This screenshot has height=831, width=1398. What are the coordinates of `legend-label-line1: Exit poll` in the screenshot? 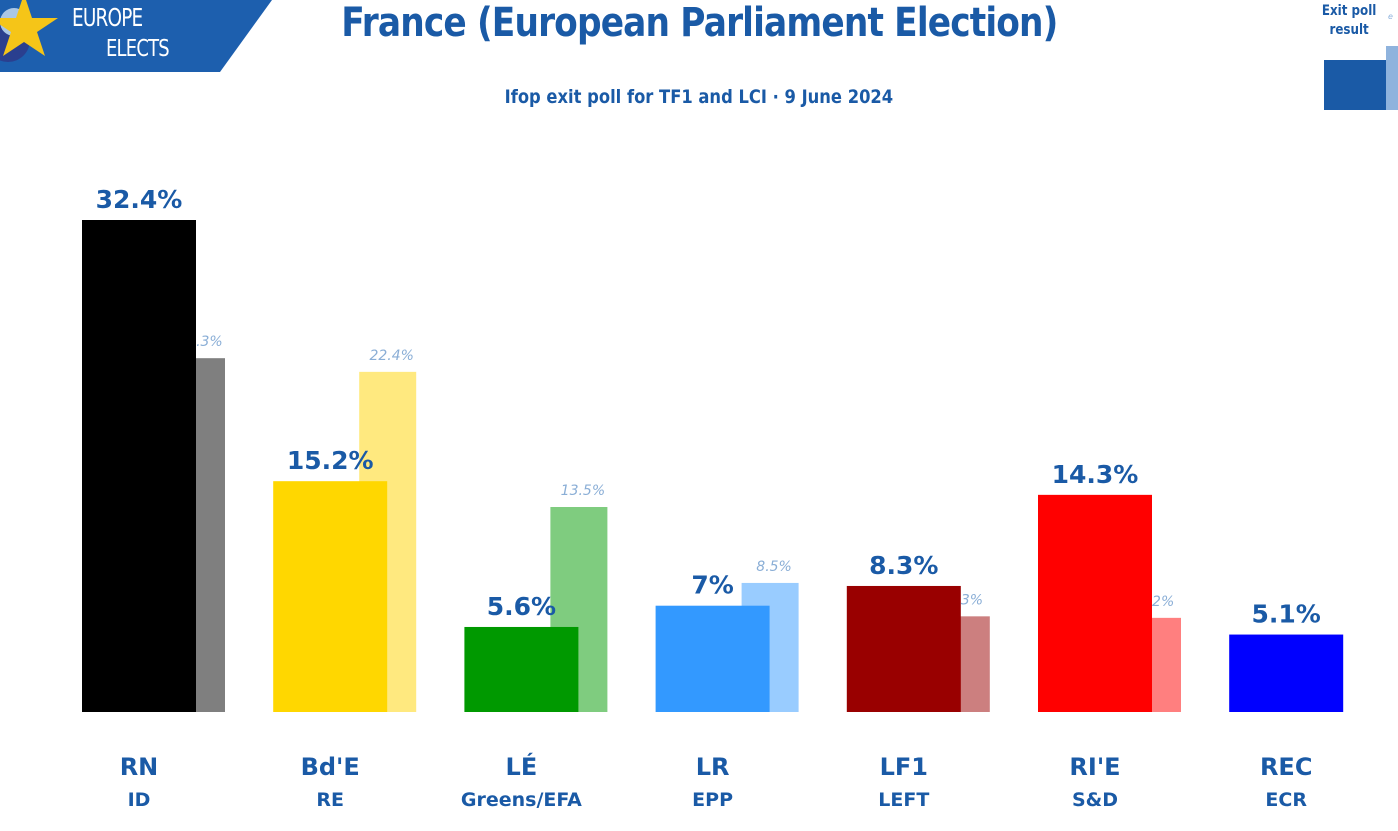 It's located at (1349, 11).